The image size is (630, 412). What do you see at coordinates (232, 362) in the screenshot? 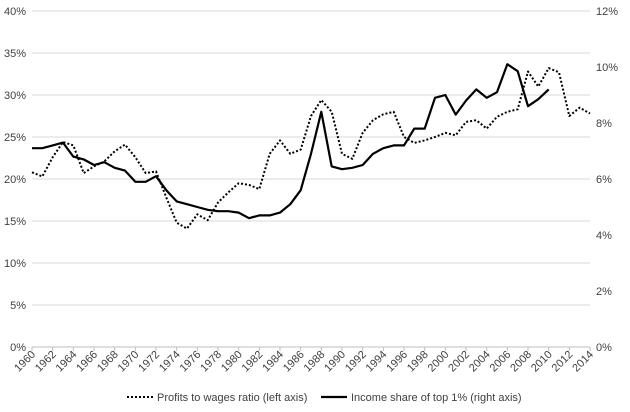
I see `x-tick-label: 1980` at bounding box center [232, 362].